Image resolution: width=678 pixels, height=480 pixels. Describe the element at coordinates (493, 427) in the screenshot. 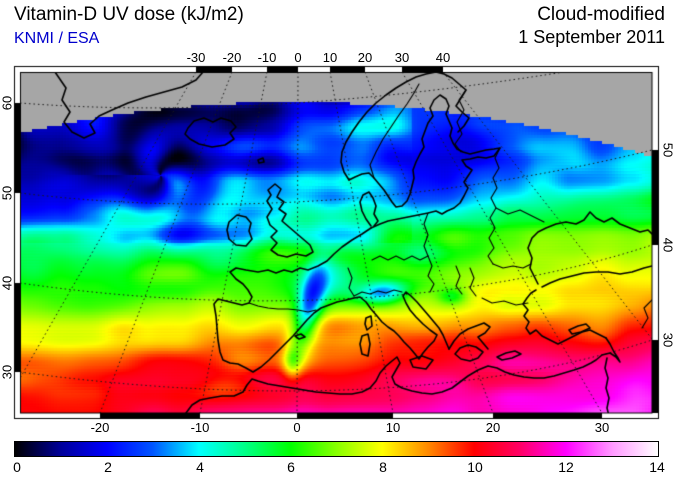

I see `bottom-axis-label: 20` at that location.